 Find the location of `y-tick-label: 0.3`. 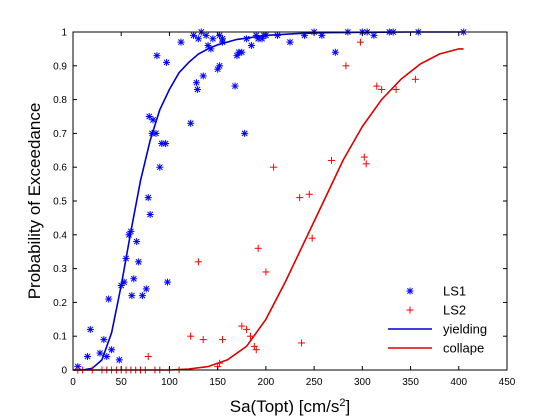

y-tick-label: 0.3 is located at coordinates (60, 269).